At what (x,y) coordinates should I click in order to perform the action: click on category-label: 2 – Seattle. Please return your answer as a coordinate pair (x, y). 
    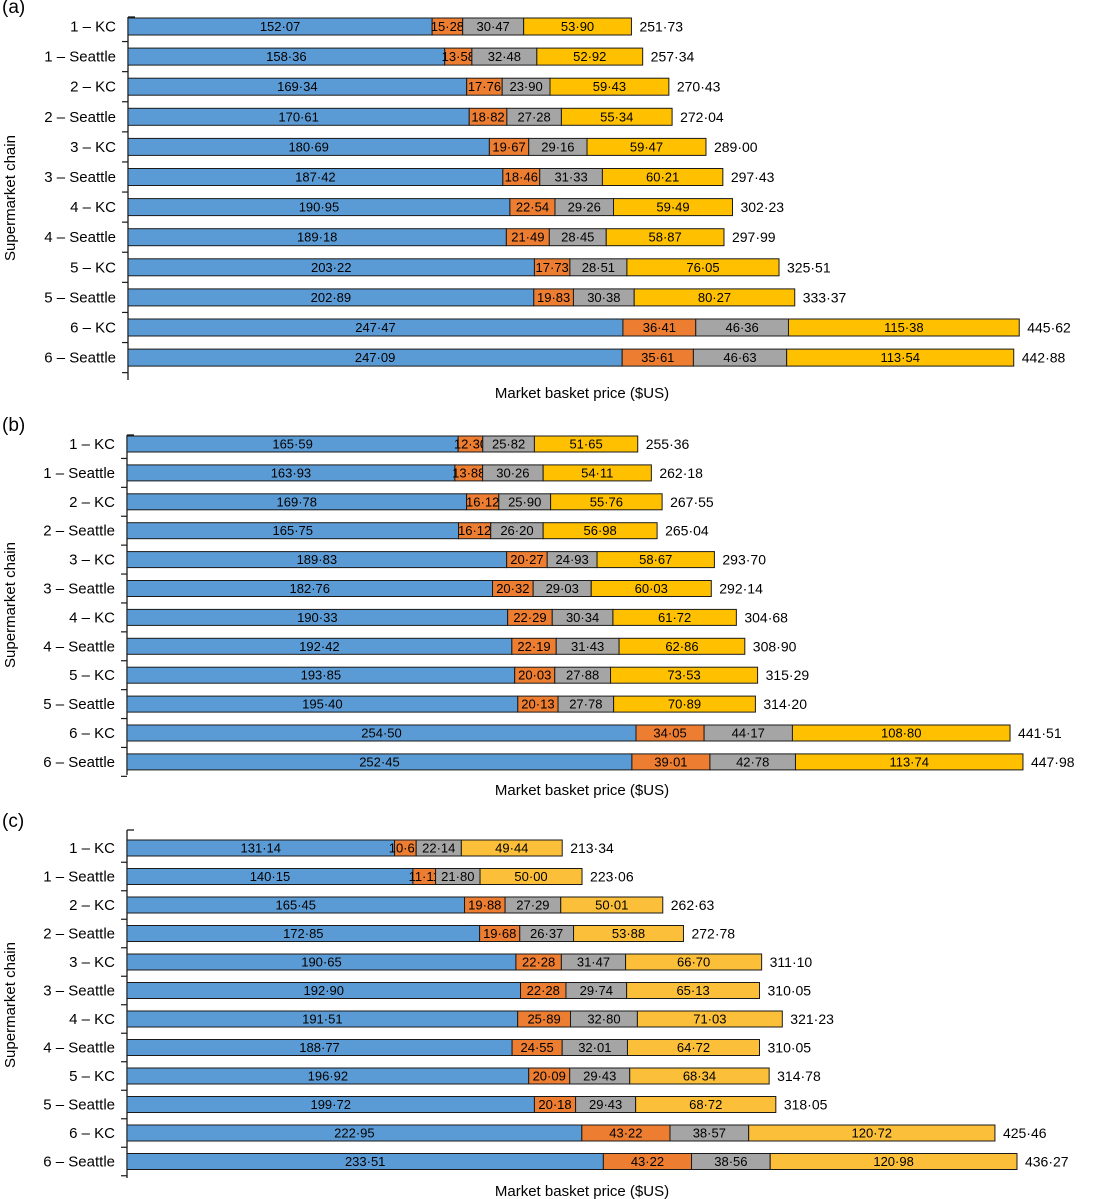
    Looking at the image, I should click on (79, 531).